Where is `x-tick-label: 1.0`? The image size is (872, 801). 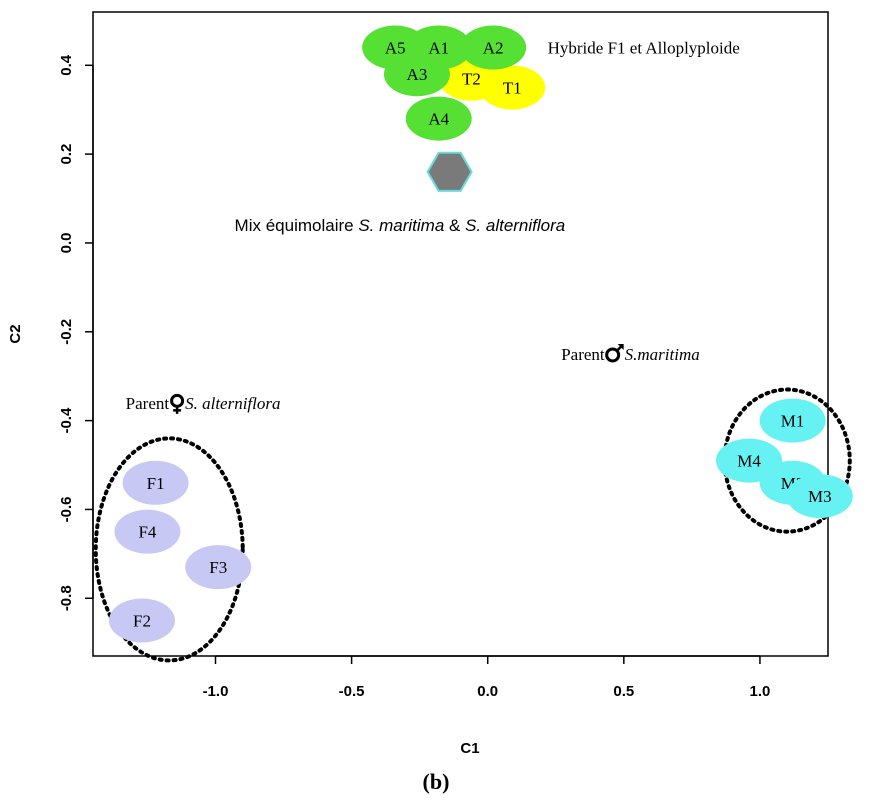
x-tick-label: 1.0 is located at coordinates (760, 691).